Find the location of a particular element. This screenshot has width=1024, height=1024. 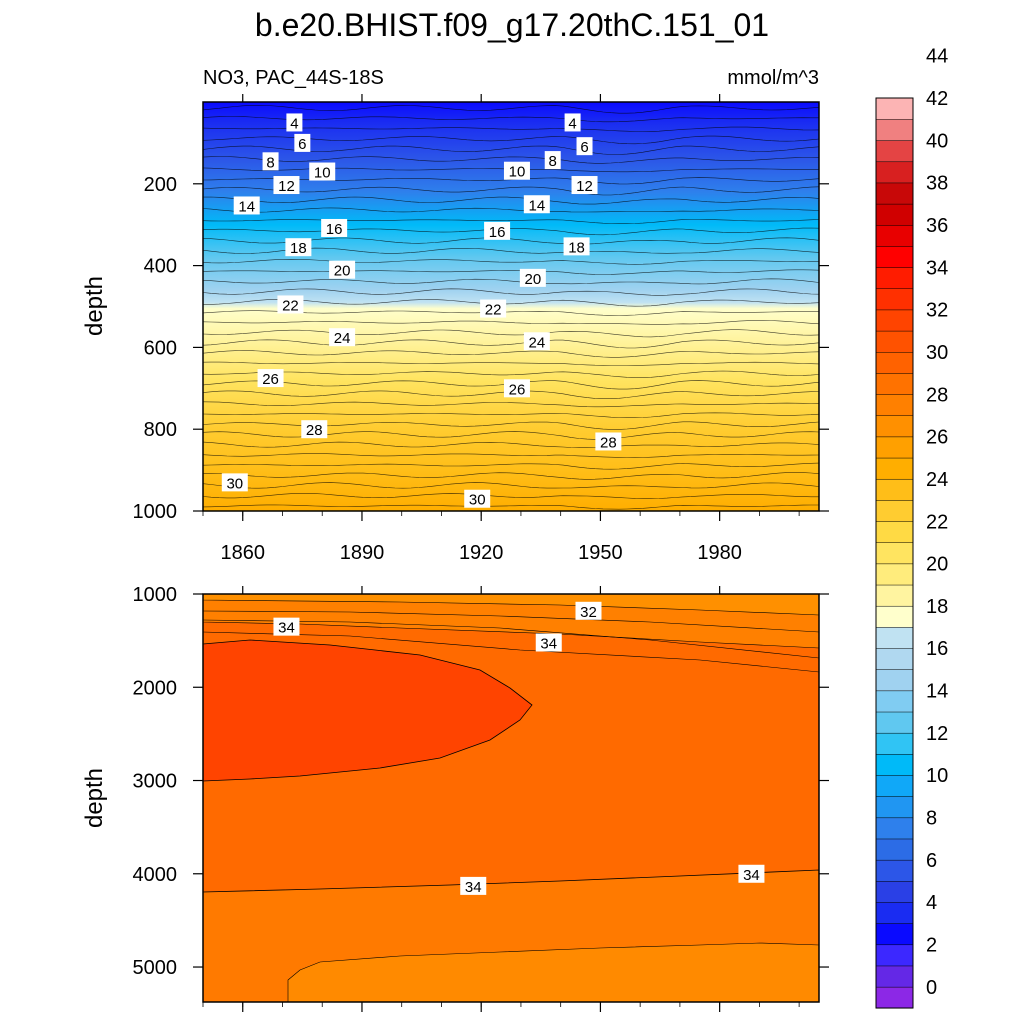

colorbar-label: 2 is located at coordinates (931, 946).